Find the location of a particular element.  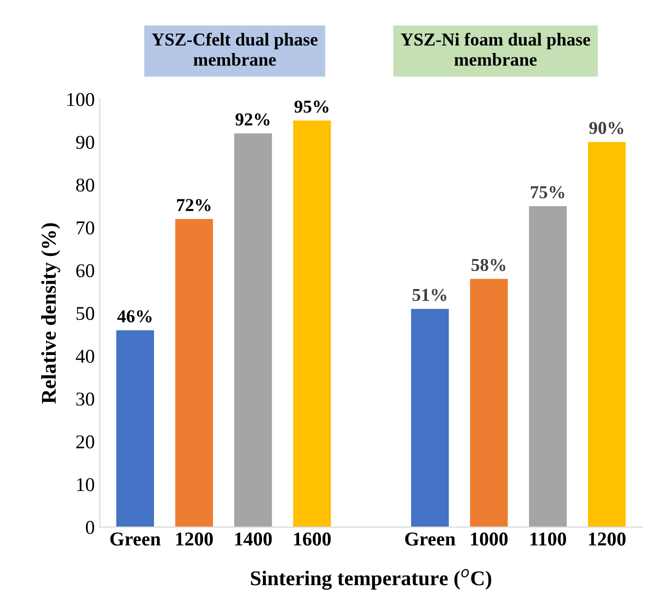

y-tick-label: 0 is located at coordinates (90, 527).